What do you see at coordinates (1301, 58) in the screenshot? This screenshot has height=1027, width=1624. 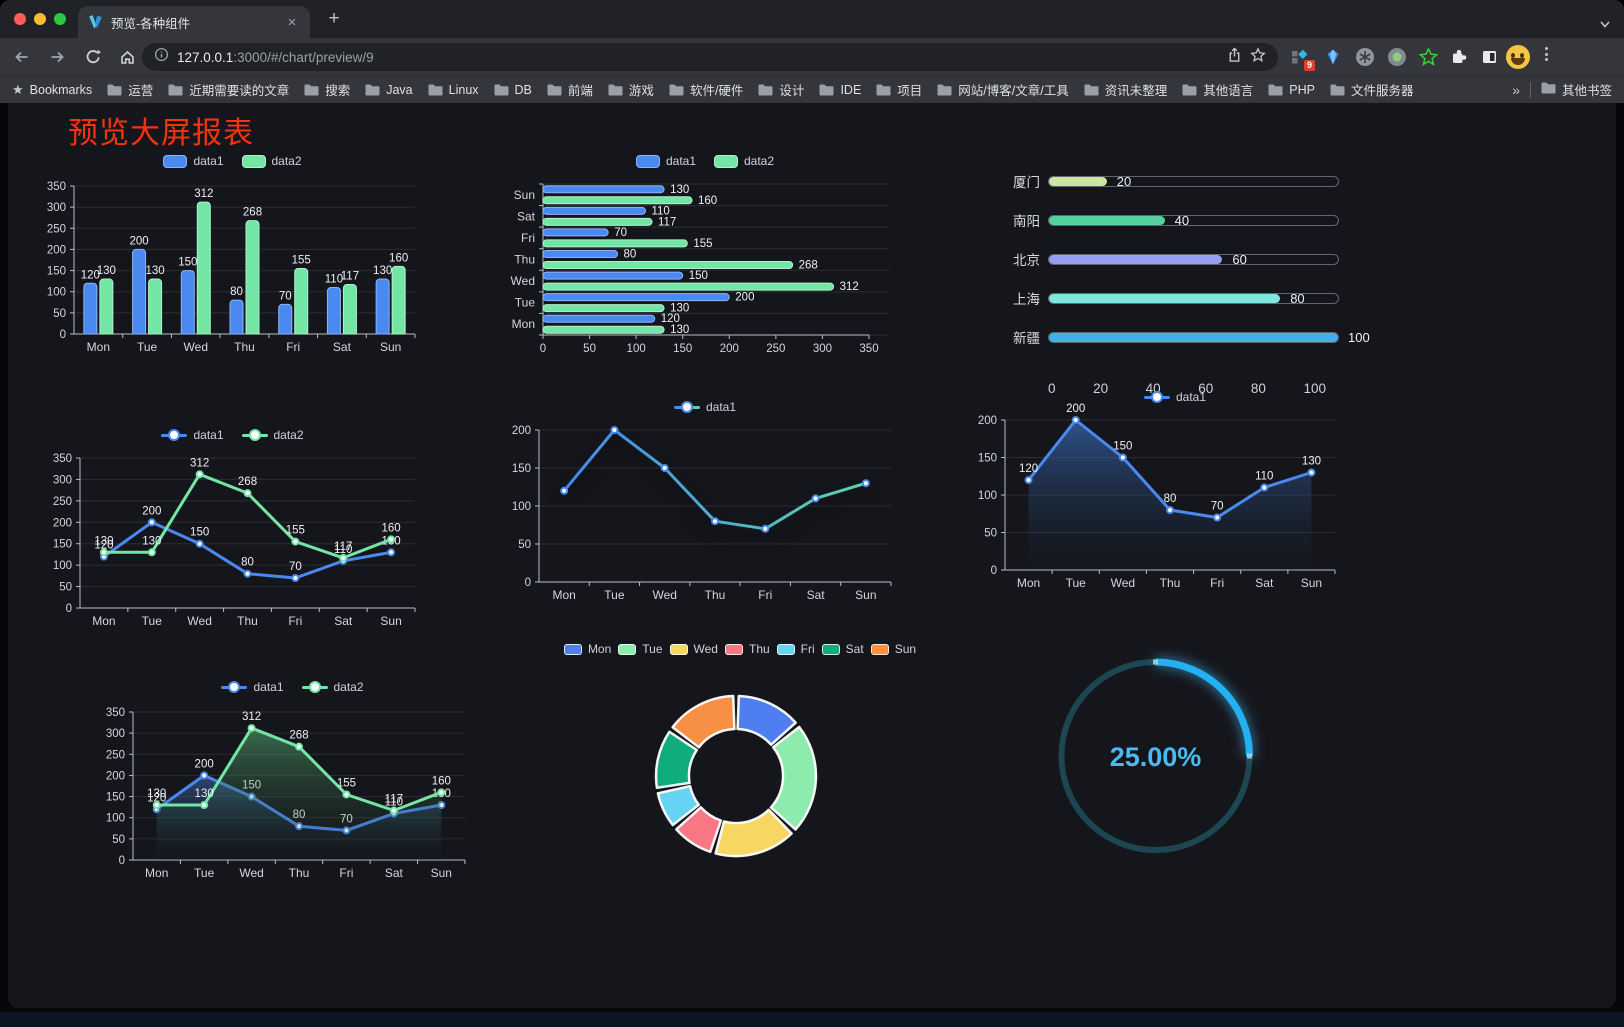 I see `extension-squares-icon: 9` at bounding box center [1301, 58].